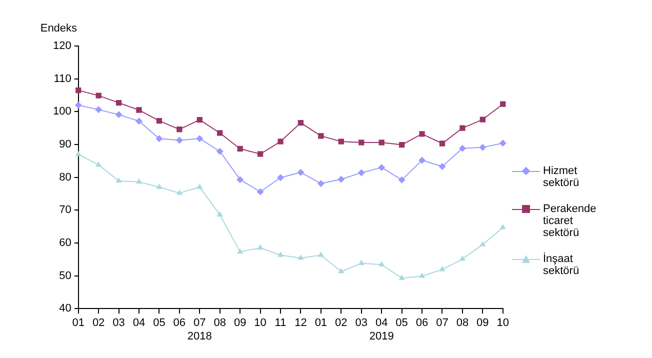 The width and height of the screenshot is (652, 358). I want to click on x-tick-label: 04 2019, so click(381, 329).